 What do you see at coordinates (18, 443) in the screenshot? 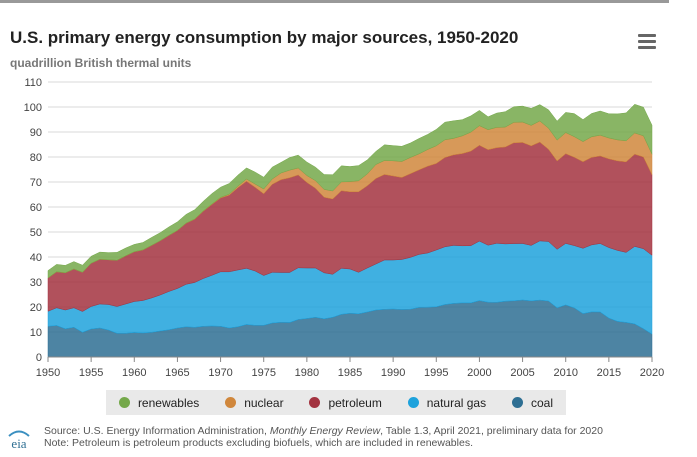
I see `svg-text: eia` at bounding box center [18, 443].